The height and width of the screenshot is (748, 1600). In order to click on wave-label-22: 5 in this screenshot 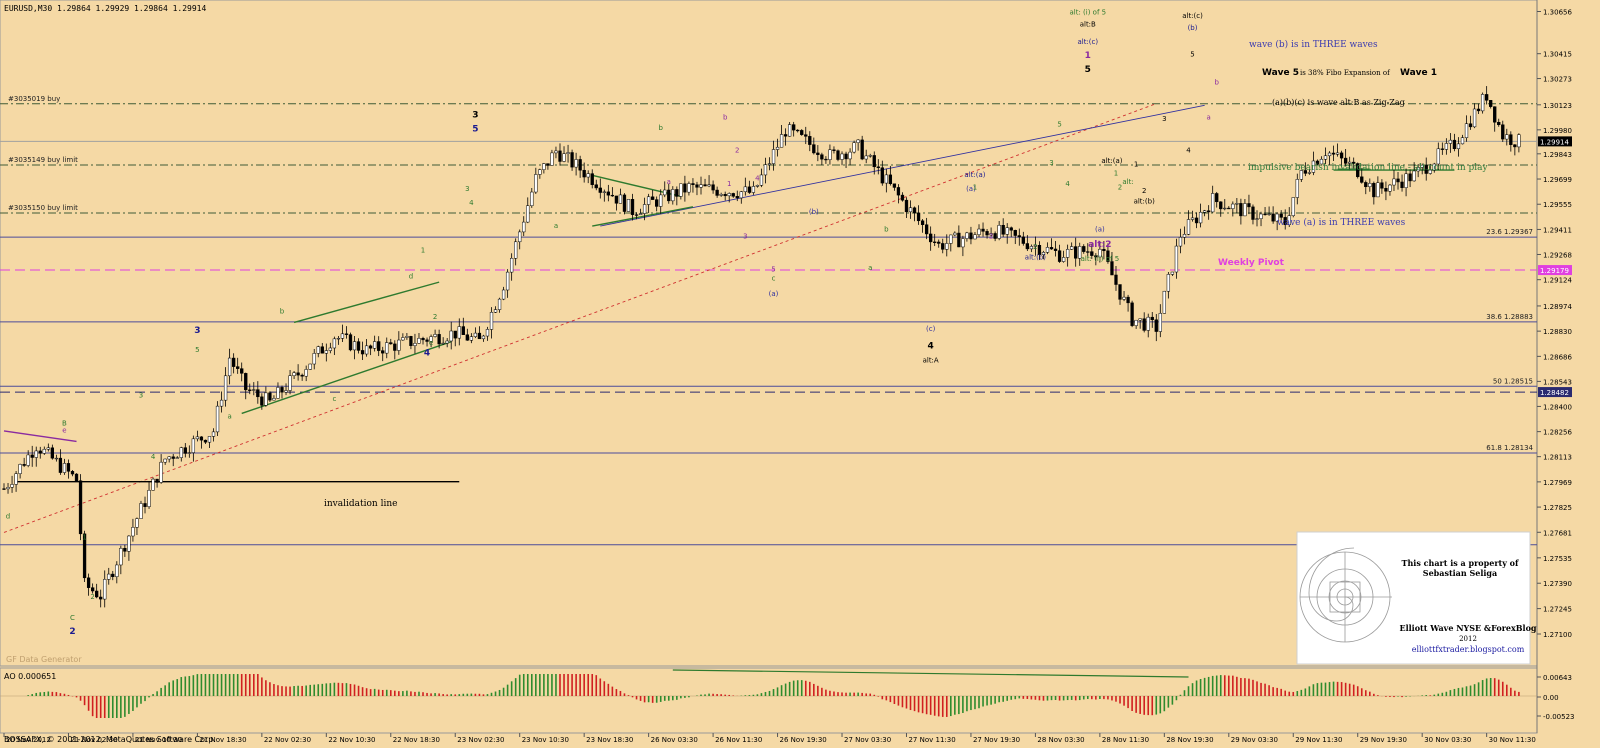, I will do `click(475, 130)`.